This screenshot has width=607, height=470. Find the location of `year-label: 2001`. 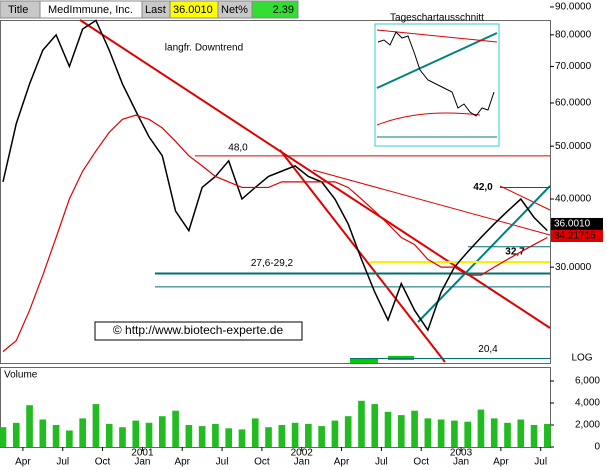

year-label: 2001 is located at coordinates (142, 453).